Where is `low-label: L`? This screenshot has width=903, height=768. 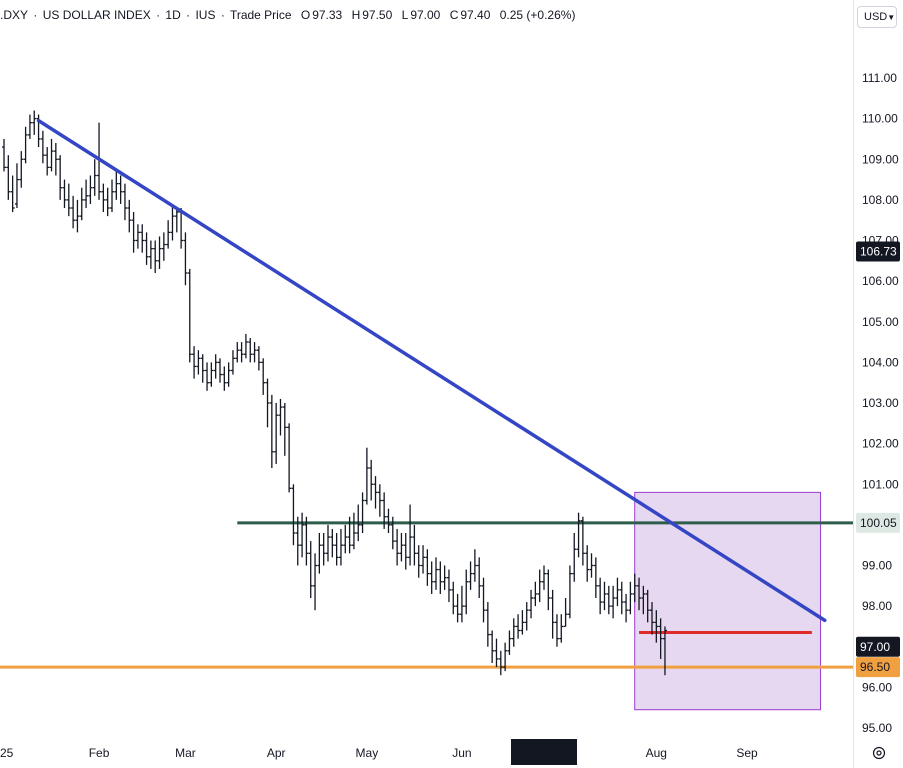 low-label: L is located at coordinates (405, 15).